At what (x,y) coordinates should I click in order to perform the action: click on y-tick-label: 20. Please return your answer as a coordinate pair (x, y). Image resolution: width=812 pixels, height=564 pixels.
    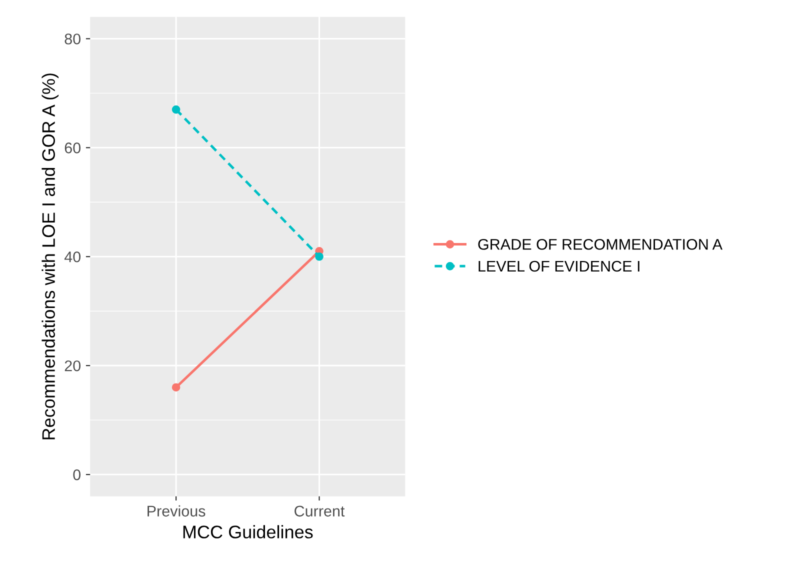
    Looking at the image, I should click on (72, 366).